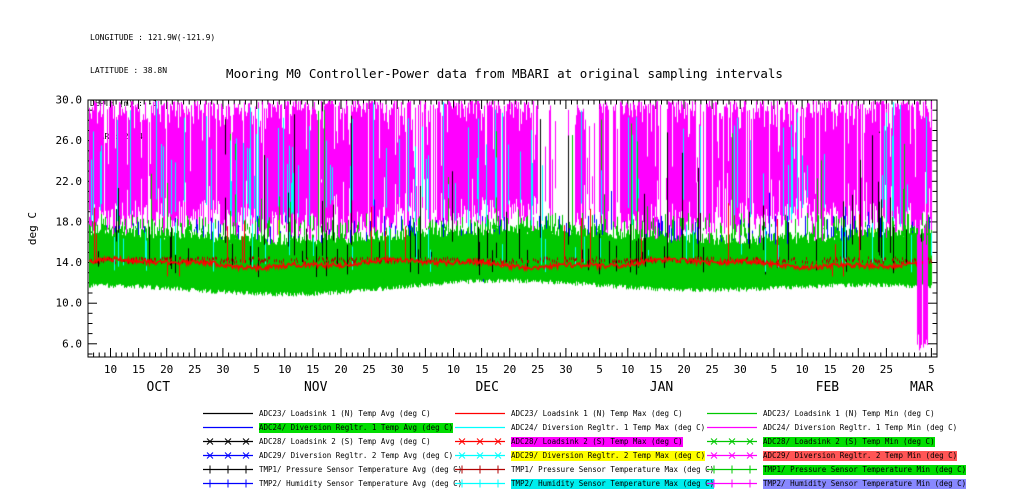  I want to click on y-axis-label: deg C, so click(32, 228).